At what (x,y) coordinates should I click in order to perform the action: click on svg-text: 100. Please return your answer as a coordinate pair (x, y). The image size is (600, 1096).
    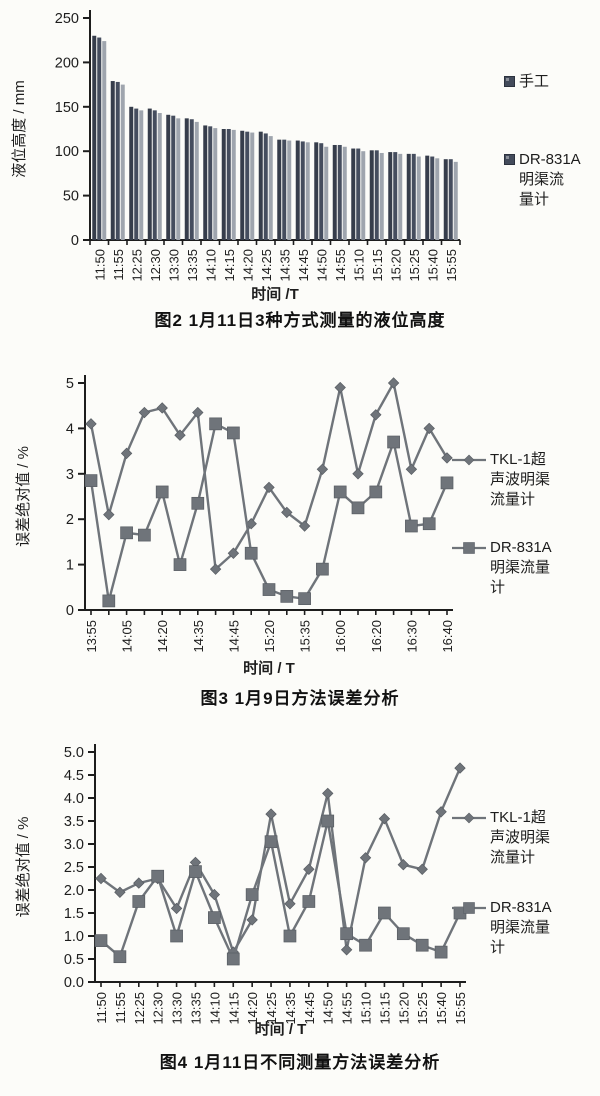
    Looking at the image, I should click on (67, 152).